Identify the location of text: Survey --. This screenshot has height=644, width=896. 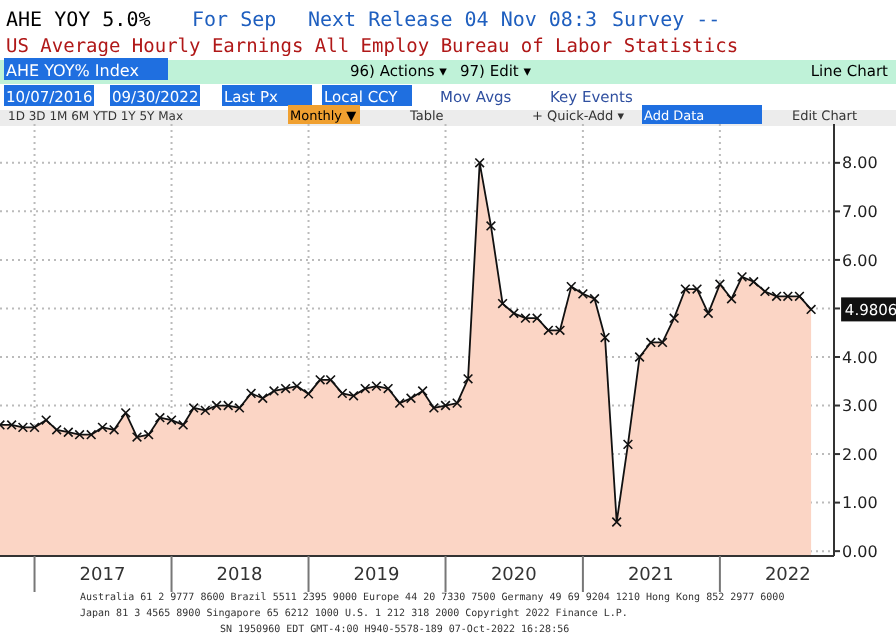
(666, 21).